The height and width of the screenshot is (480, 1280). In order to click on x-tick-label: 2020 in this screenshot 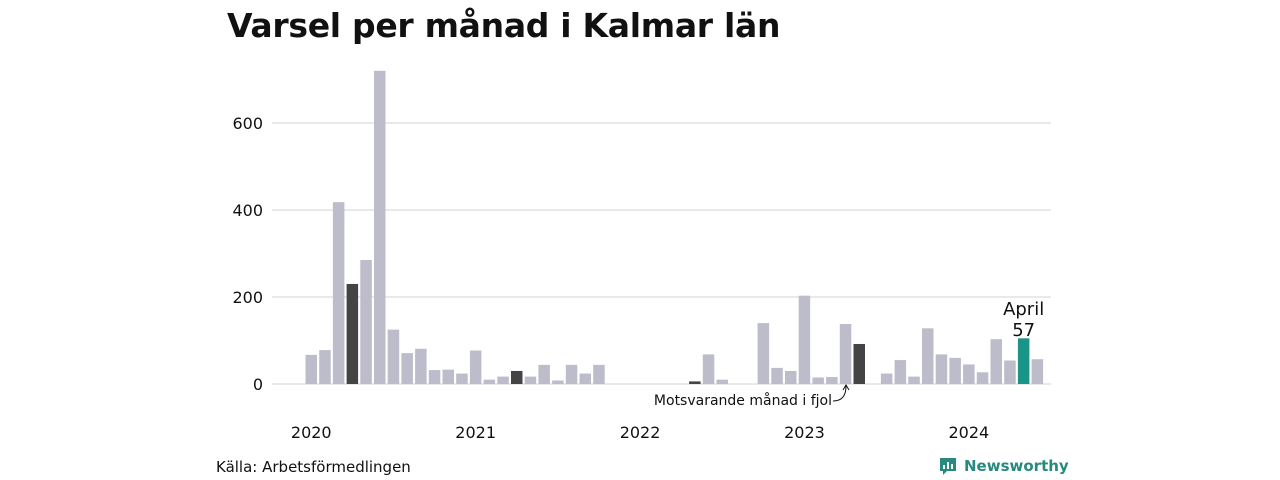, I will do `click(311, 432)`.